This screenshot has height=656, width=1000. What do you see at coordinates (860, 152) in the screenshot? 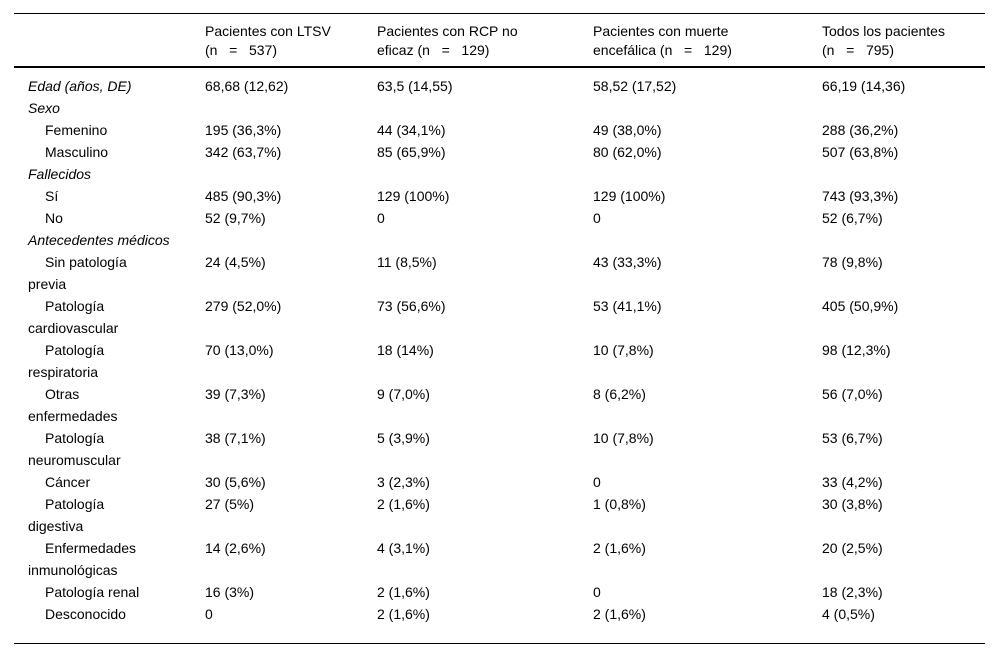
I see `cell-todos: 507 (63,8%)` at bounding box center [860, 152].